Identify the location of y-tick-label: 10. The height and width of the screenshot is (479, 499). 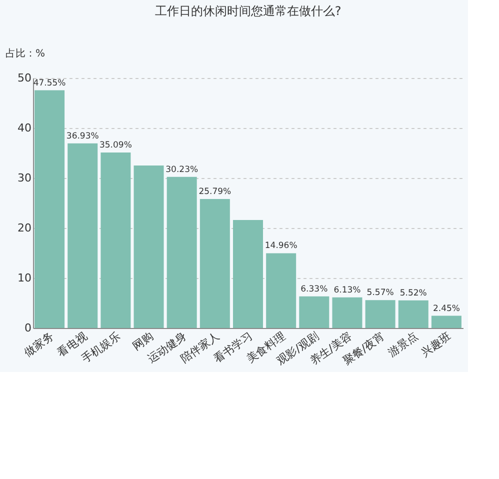
(25, 278).